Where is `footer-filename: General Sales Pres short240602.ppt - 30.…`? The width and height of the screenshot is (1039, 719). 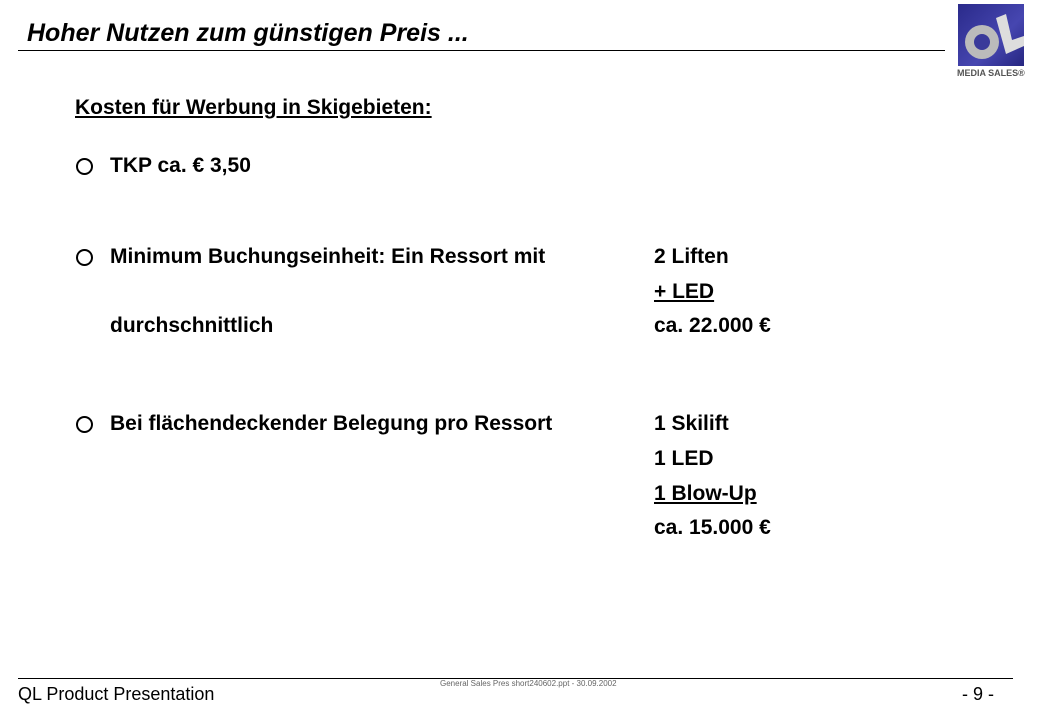 footer-filename: General Sales Pres short240602.ppt - 30.… is located at coordinates (528, 683).